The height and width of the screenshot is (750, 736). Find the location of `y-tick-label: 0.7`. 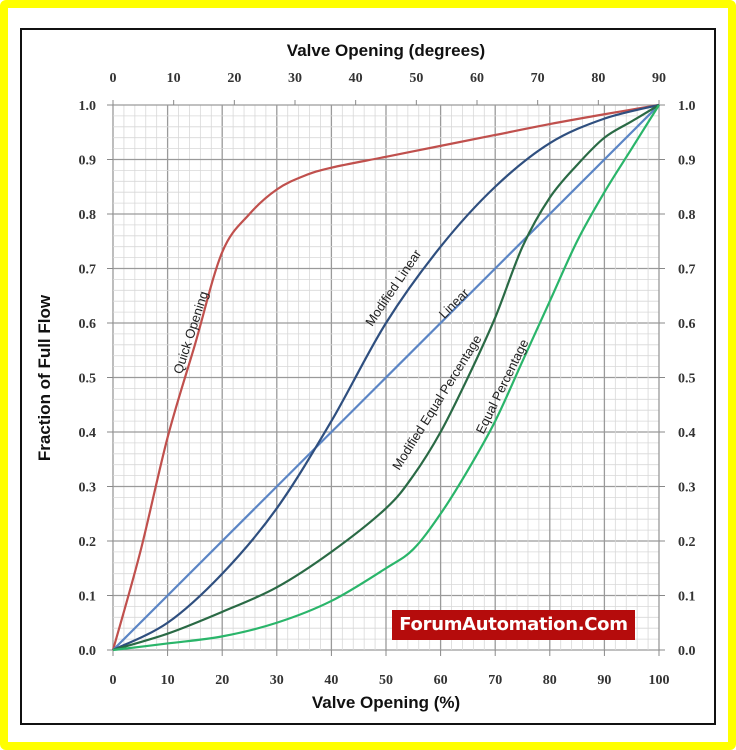

y-tick-label: 0.7 is located at coordinates (88, 270).